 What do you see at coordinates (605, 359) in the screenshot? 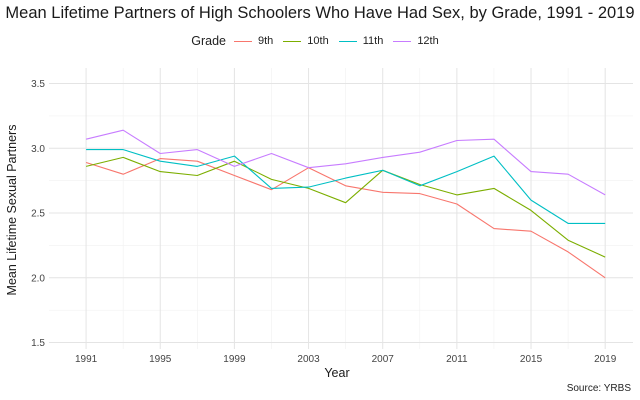
I see `x-tick-label: 2019` at bounding box center [605, 359].